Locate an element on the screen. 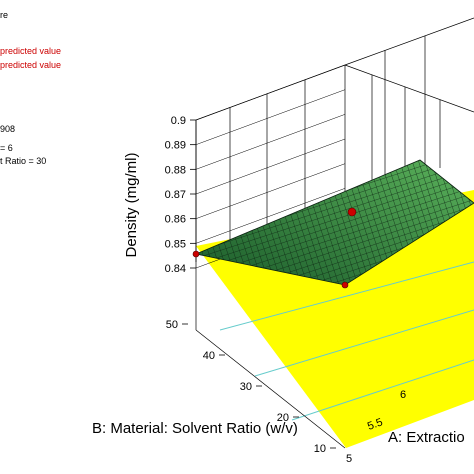 The width and height of the screenshot is (474, 474). x-tick-label: 5.5 is located at coordinates (375, 424).